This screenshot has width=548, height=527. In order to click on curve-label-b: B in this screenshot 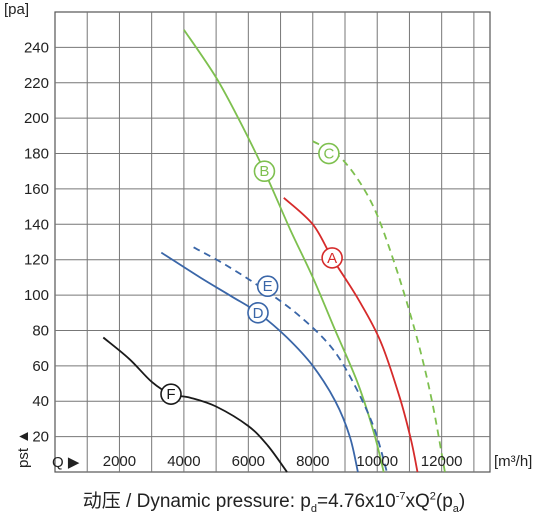, I will do `click(264, 171)`.